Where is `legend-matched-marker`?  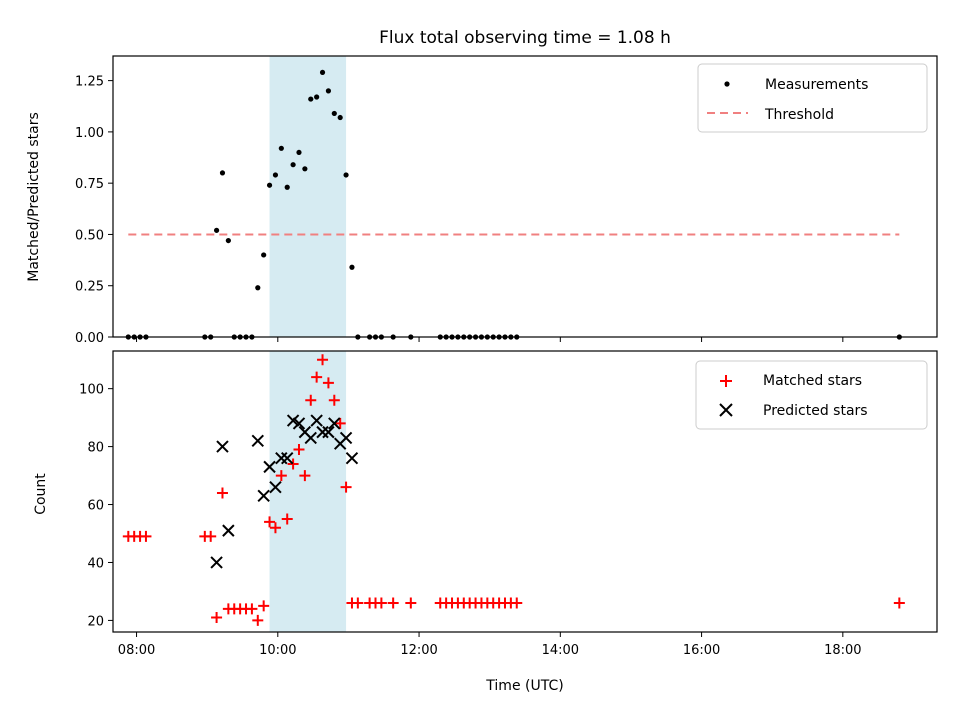
legend-matched-marker is located at coordinates (726, 381).